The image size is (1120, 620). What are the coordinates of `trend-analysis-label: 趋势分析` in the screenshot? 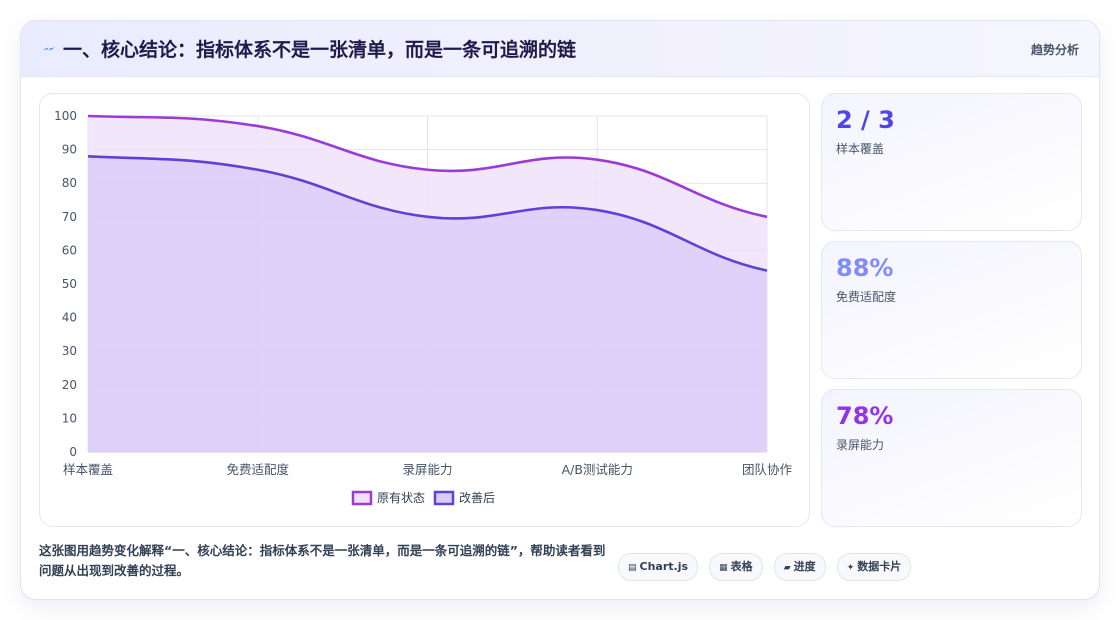 It's located at (1054, 50).